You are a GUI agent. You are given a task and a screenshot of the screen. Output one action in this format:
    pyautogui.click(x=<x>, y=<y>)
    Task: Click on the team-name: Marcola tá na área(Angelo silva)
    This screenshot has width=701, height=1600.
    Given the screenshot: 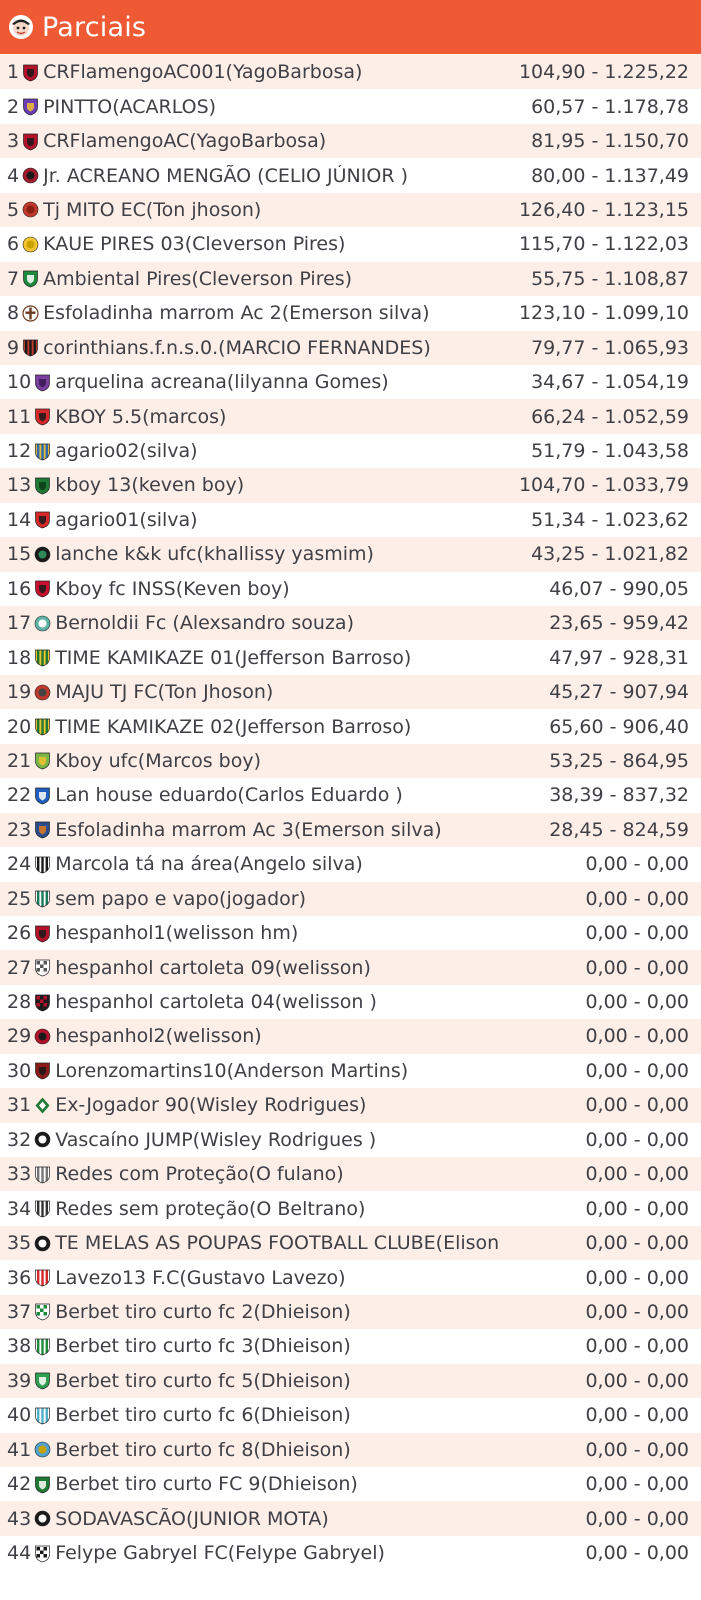 What is the action you would take?
    pyautogui.click(x=209, y=864)
    